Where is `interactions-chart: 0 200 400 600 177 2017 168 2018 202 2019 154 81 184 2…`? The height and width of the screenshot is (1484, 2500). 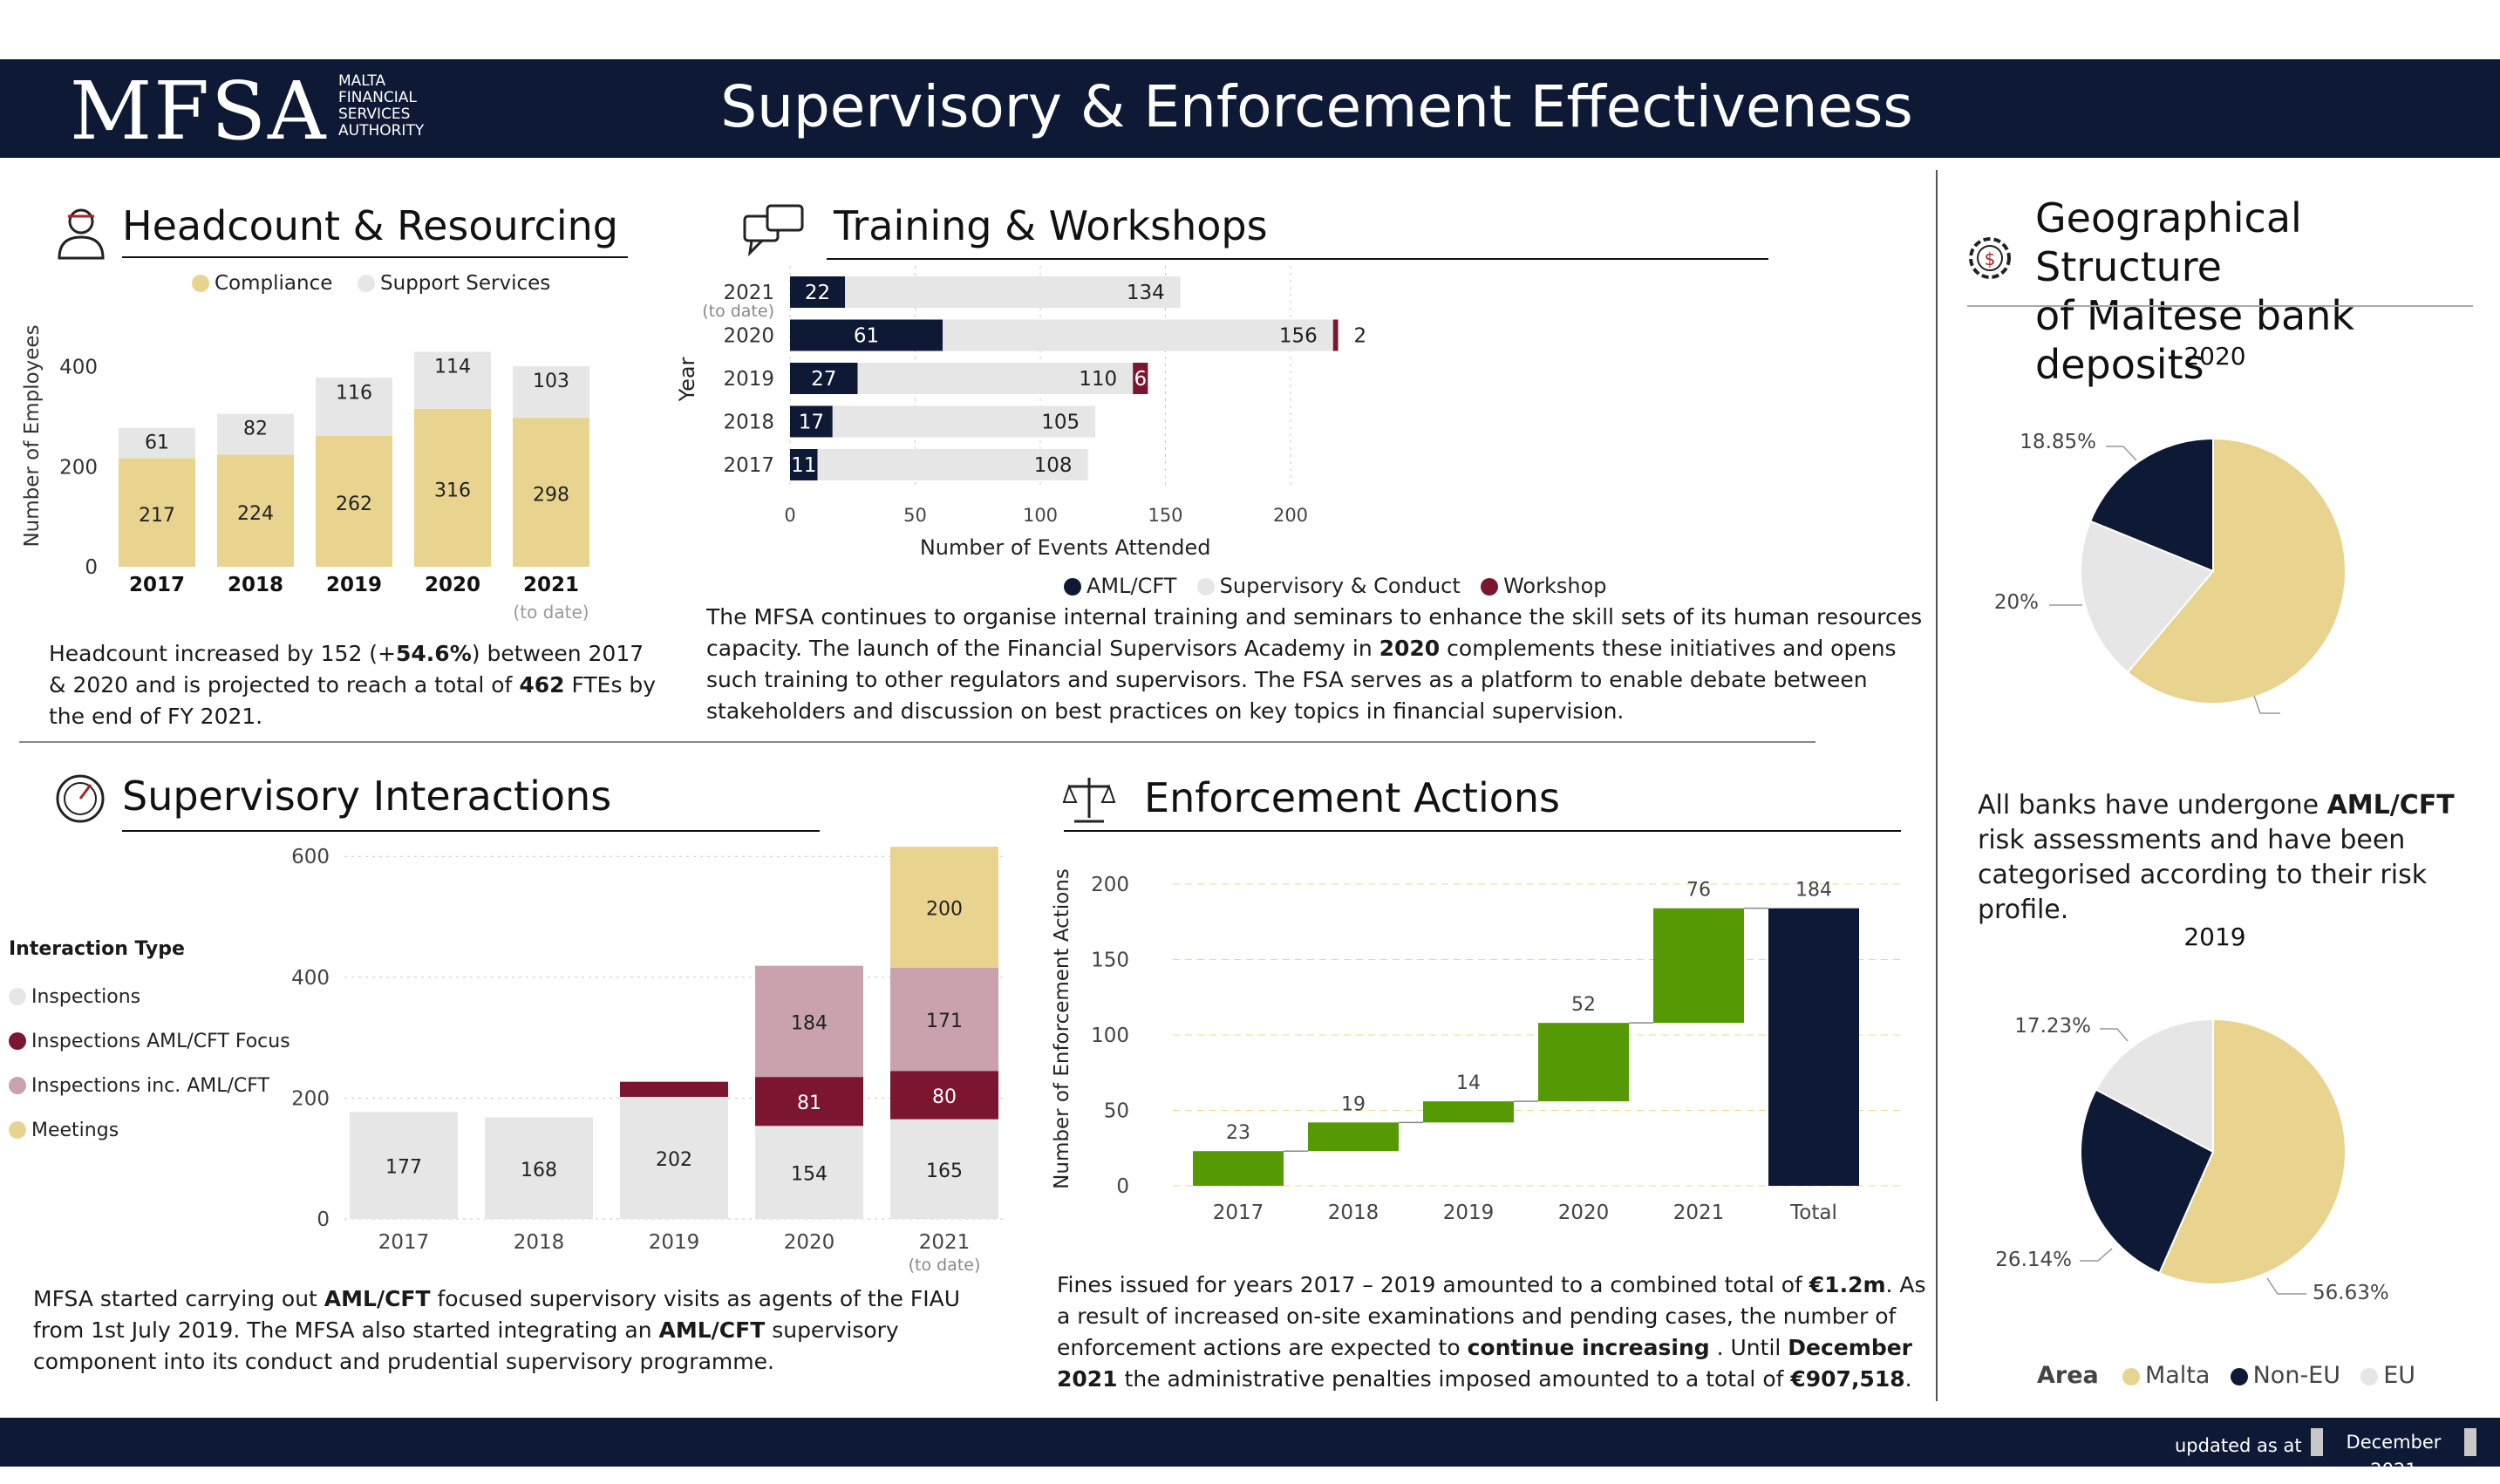
interactions-chart: 0 200 400 600 177 2017 168 2018 202 2019 154 81 184 2… is located at coordinates (647, 1060).